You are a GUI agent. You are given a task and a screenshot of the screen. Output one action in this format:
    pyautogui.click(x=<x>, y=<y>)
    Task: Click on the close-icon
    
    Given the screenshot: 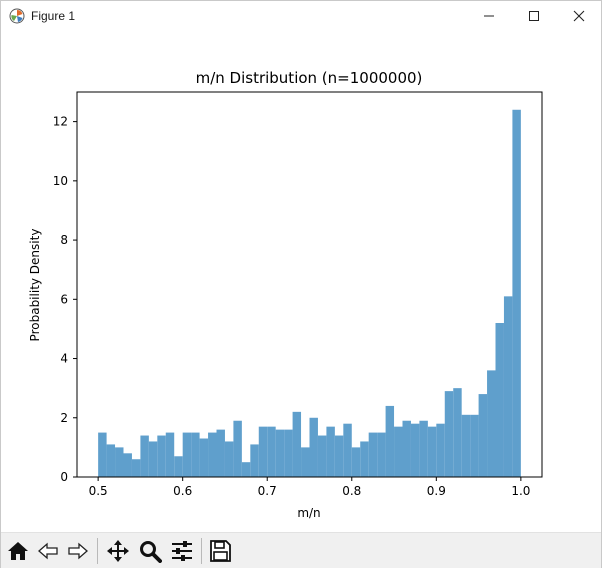 What is the action you would take?
    pyautogui.click(x=579, y=16)
    